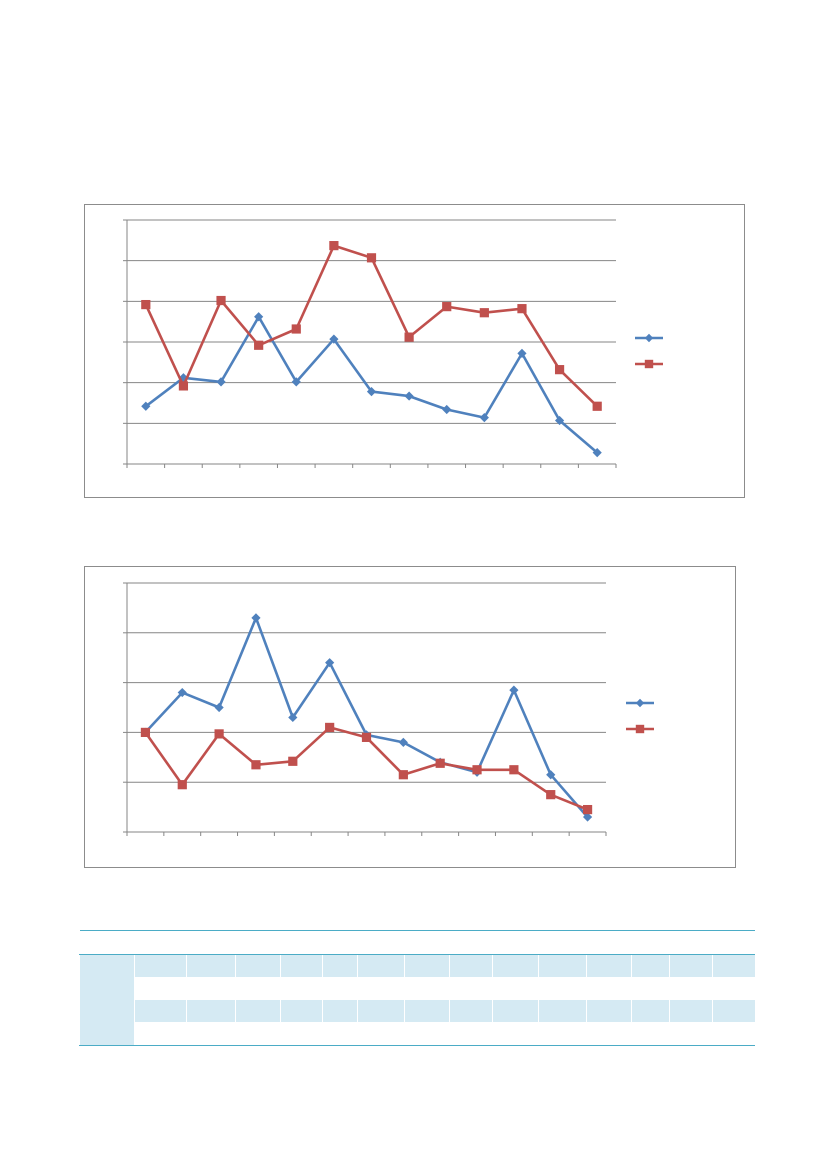  I want to click on data-table, so click(416, 988).